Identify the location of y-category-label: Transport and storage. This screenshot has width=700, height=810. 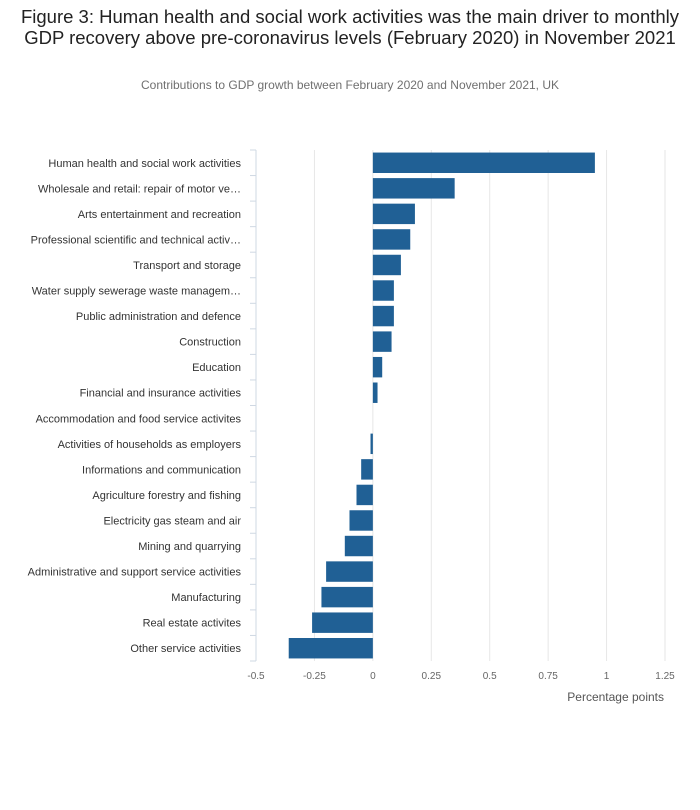
(187, 266).